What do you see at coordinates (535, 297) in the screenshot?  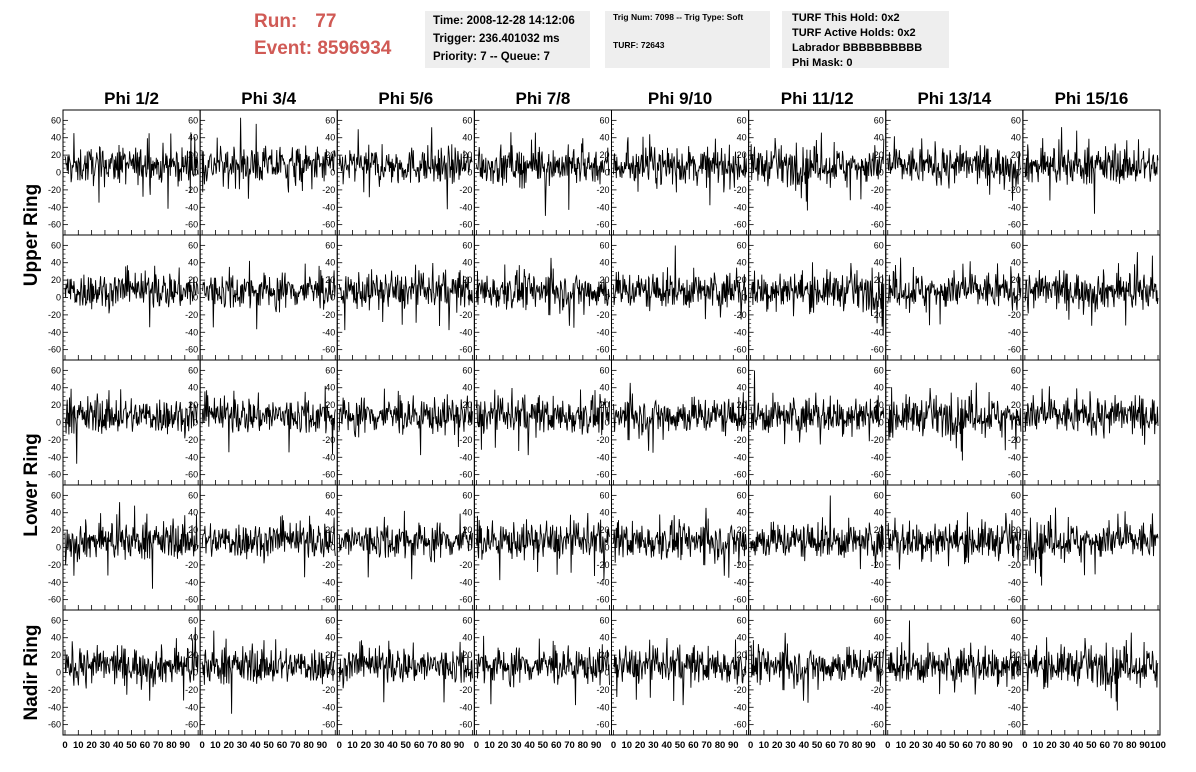 I see `panel-r2-c4: -60 -40 -20 0 20 40 60` at bounding box center [535, 297].